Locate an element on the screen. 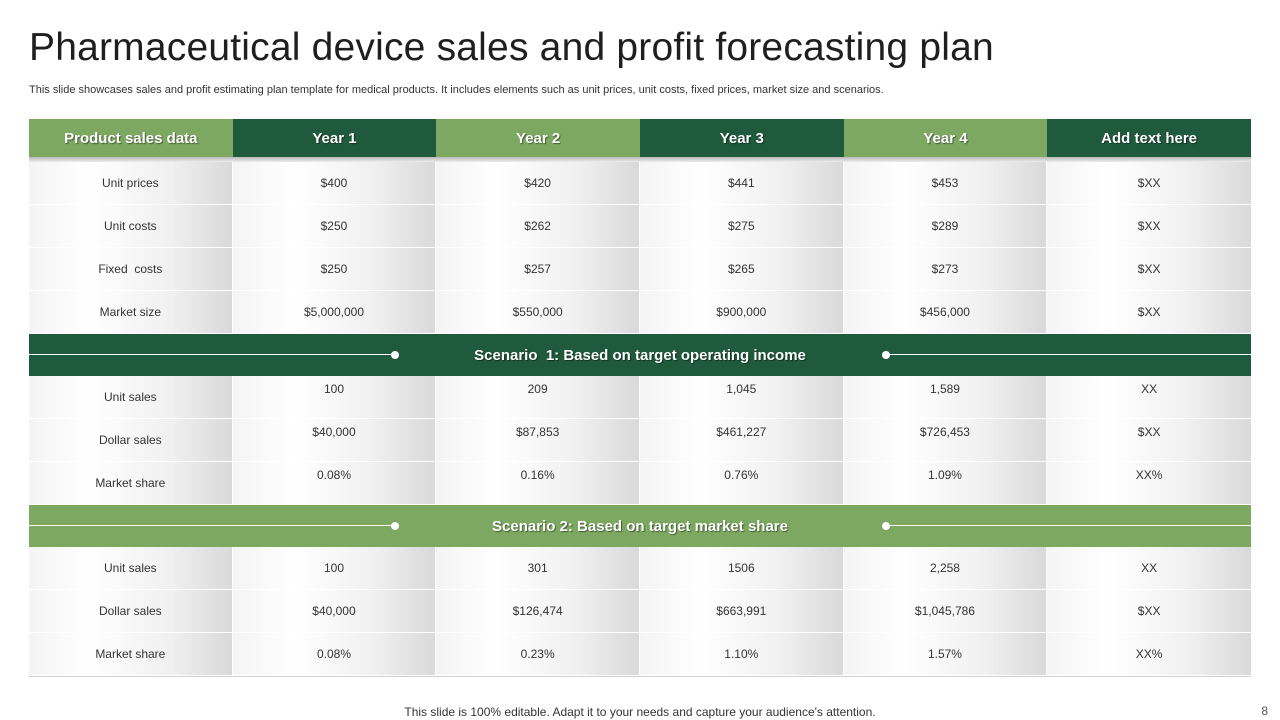 The height and width of the screenshot is (720, 1280). table-cell: 2,258 is located at coordinates (945, 568).